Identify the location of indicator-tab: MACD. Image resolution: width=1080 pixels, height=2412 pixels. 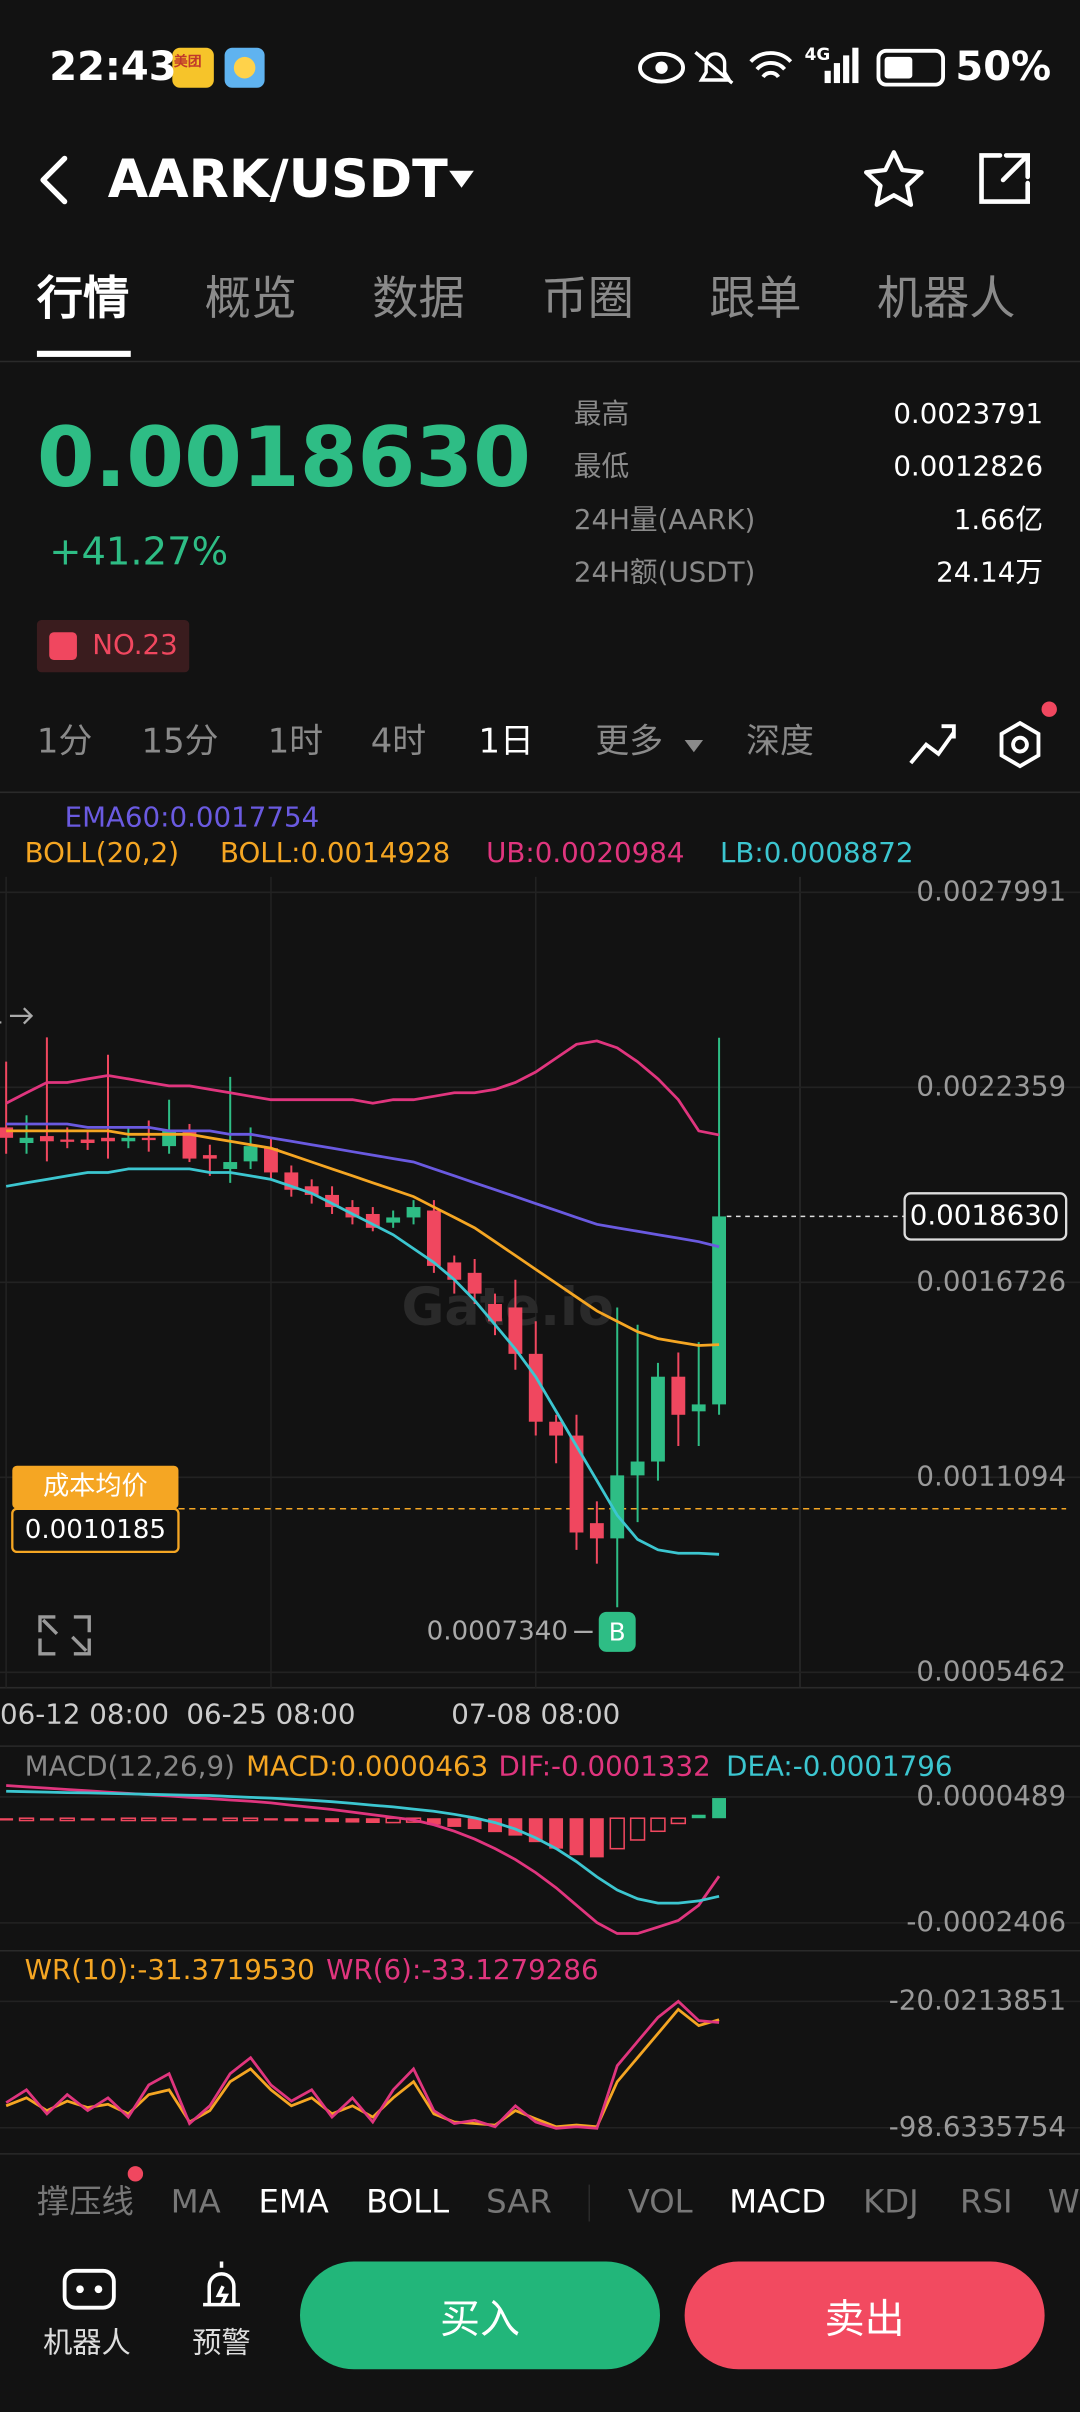
(778, 2201).